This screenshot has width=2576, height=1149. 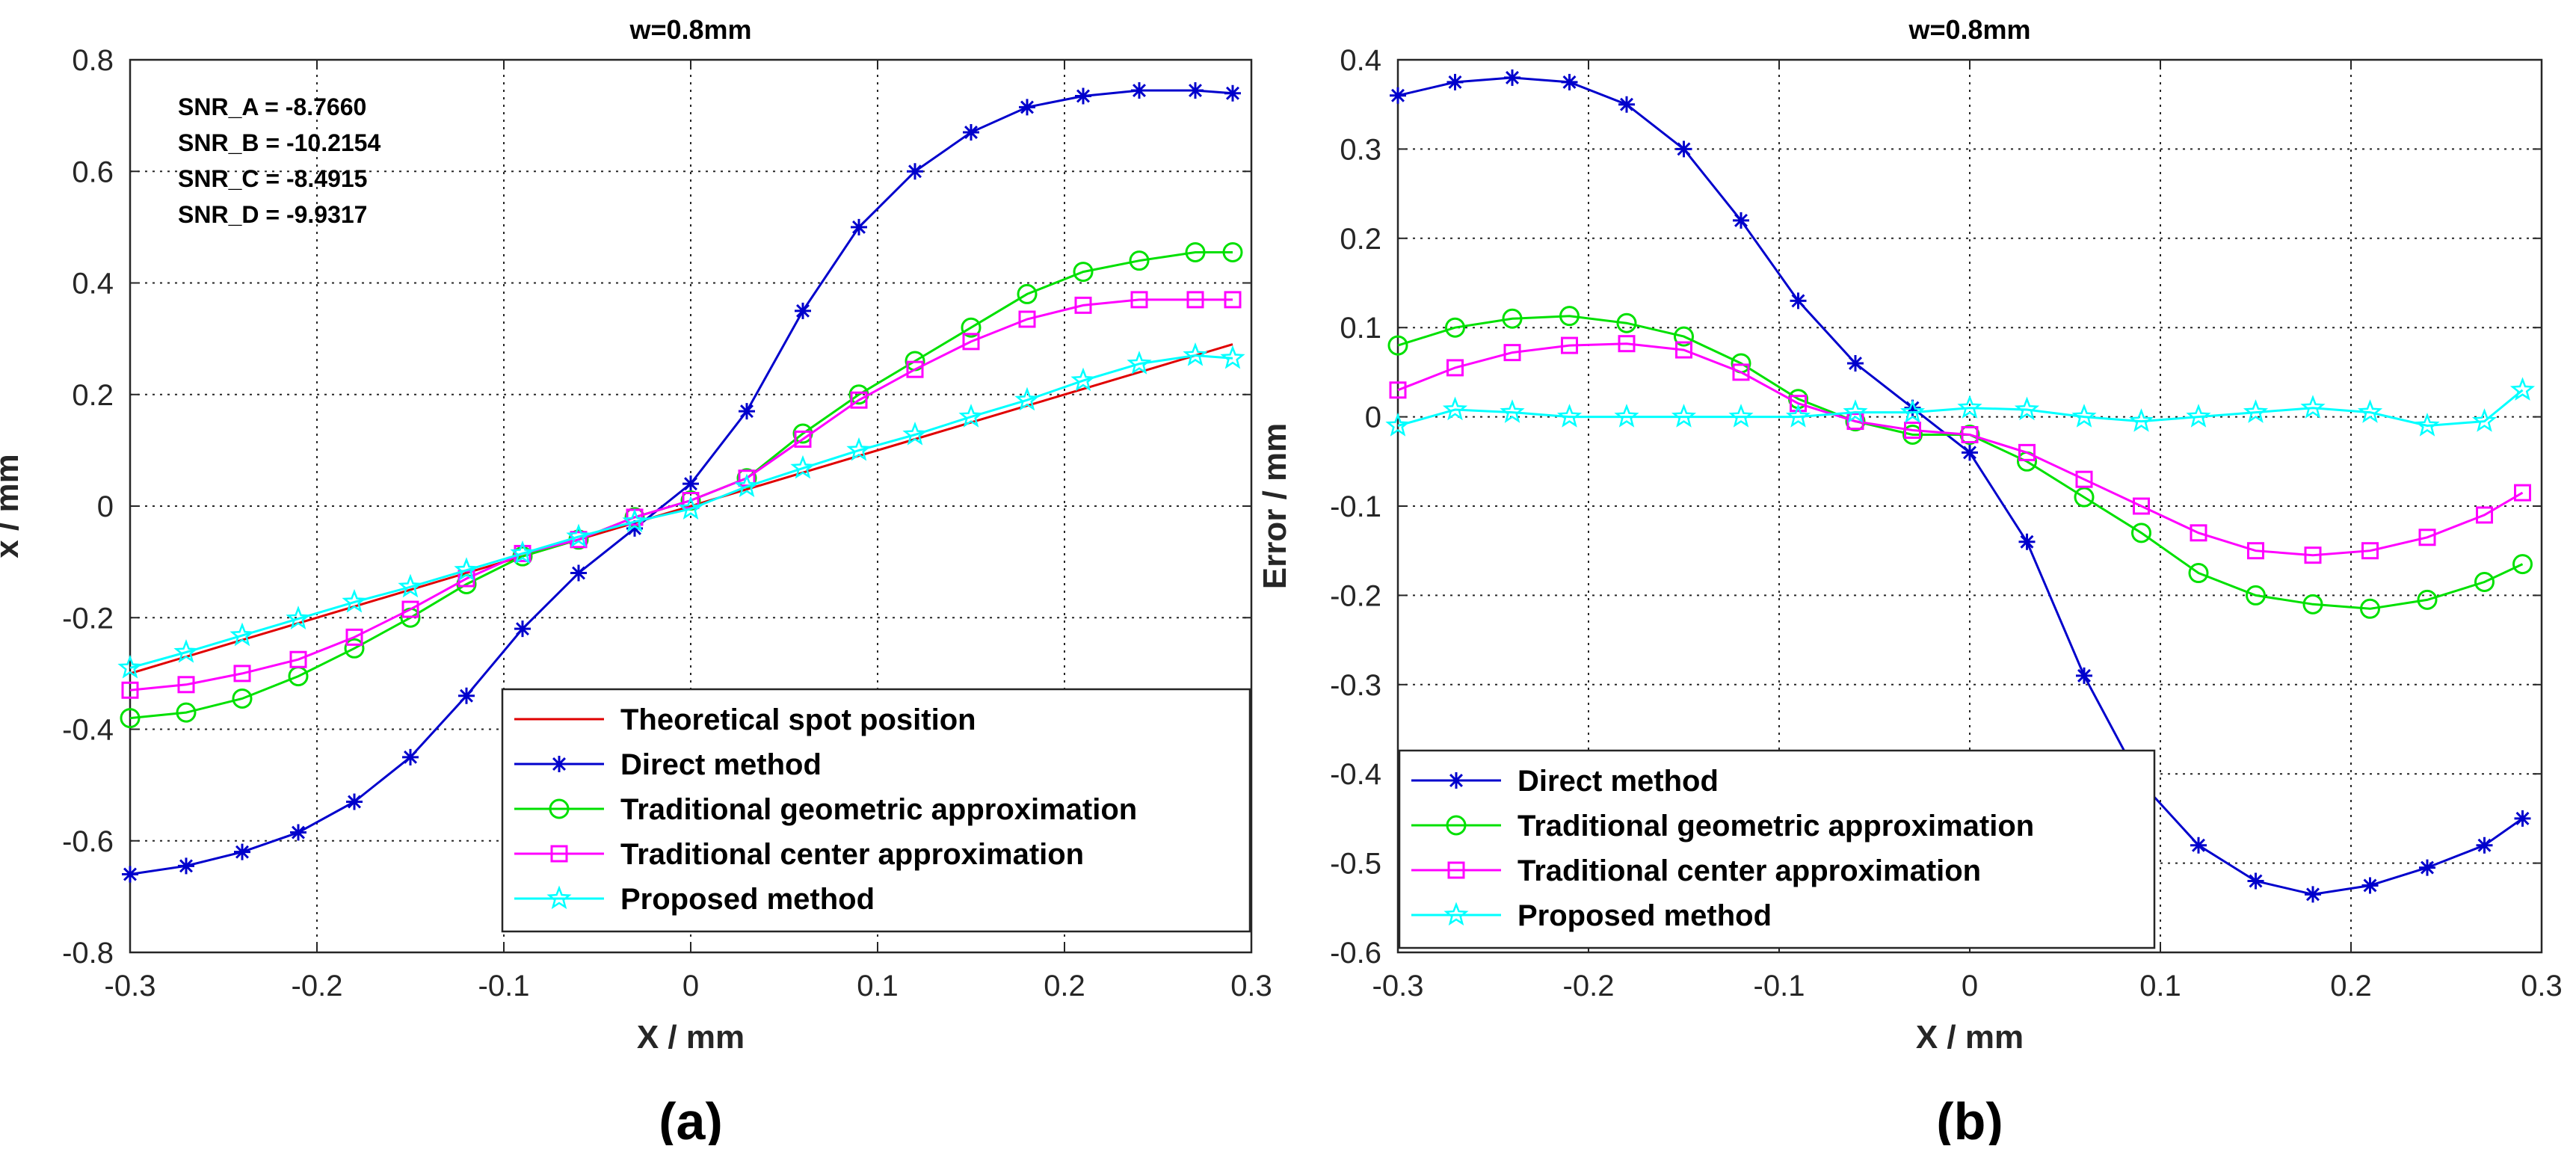 I want to click on series-line-theoretical, so click(x=681, y=509).